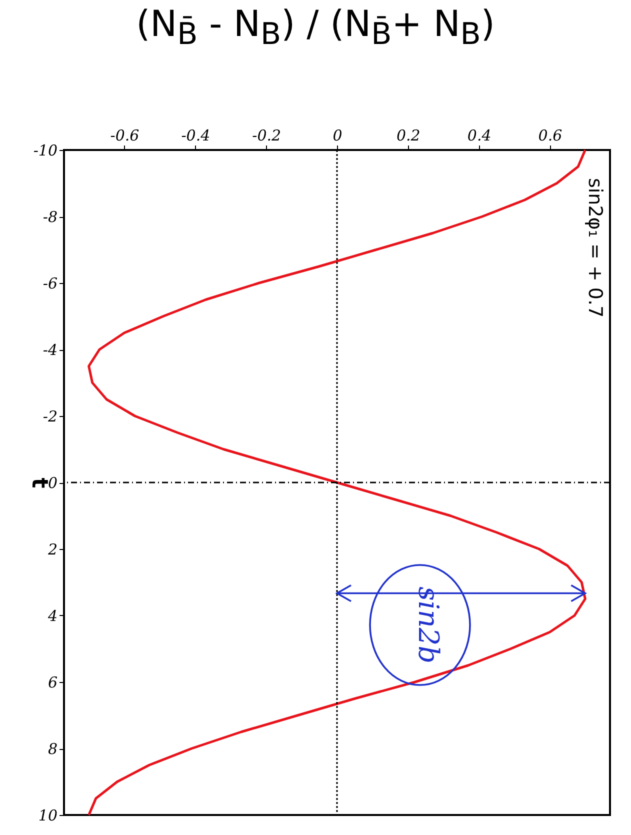 This screenshot has width=631, height=835. Describe the element at coordinates (53, 683) in the screenshot. I see `y-tick-label: 6` at that location.